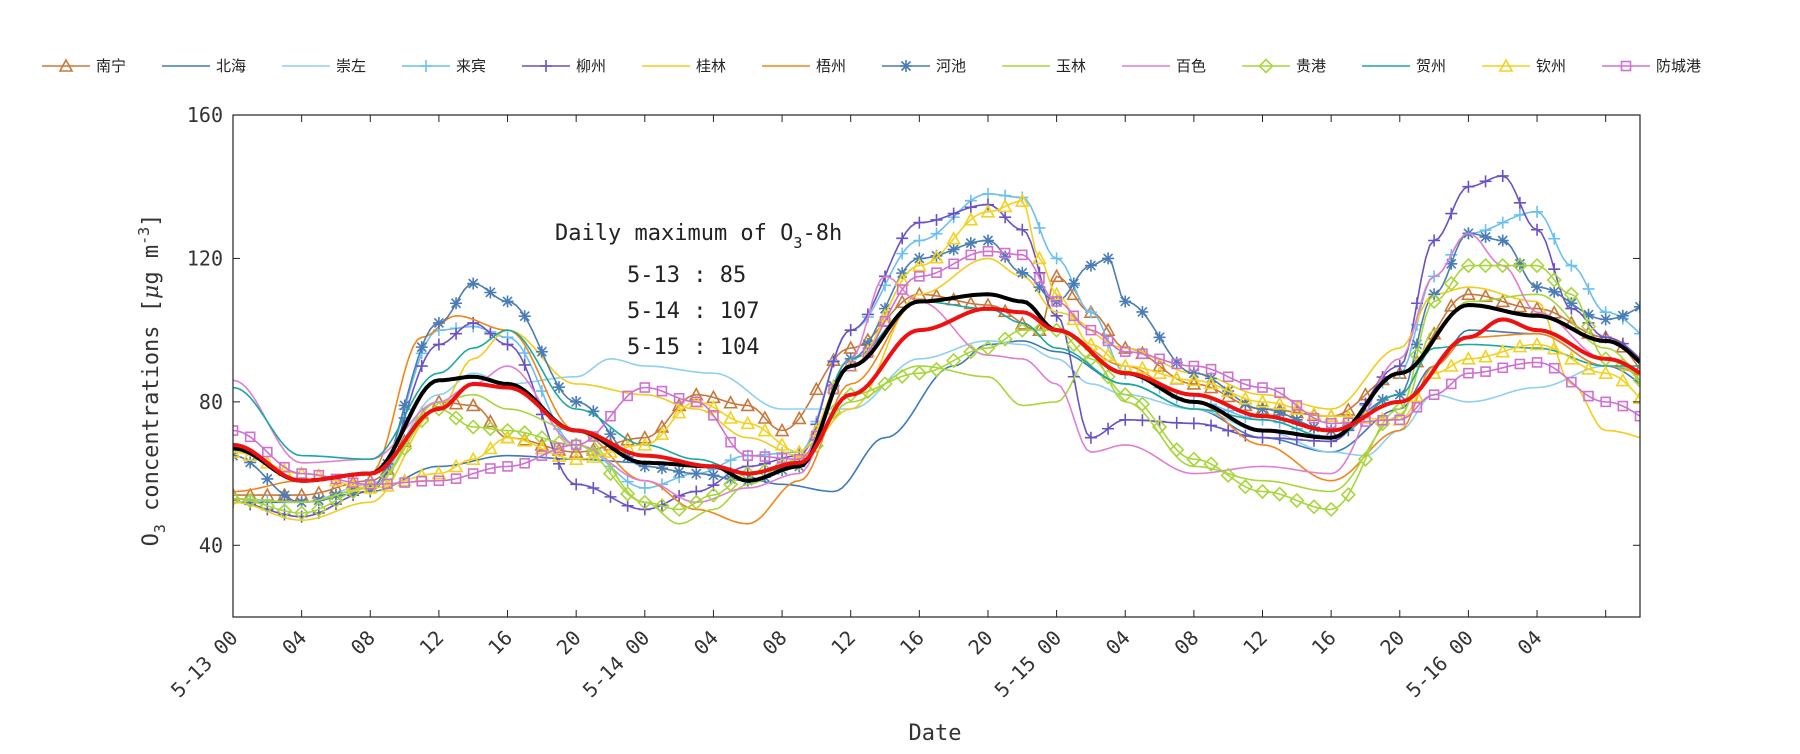 The width and height of the screenshot is (1800, 754). I want to click on legend-item-11: 贵港, so click(1284, 66).